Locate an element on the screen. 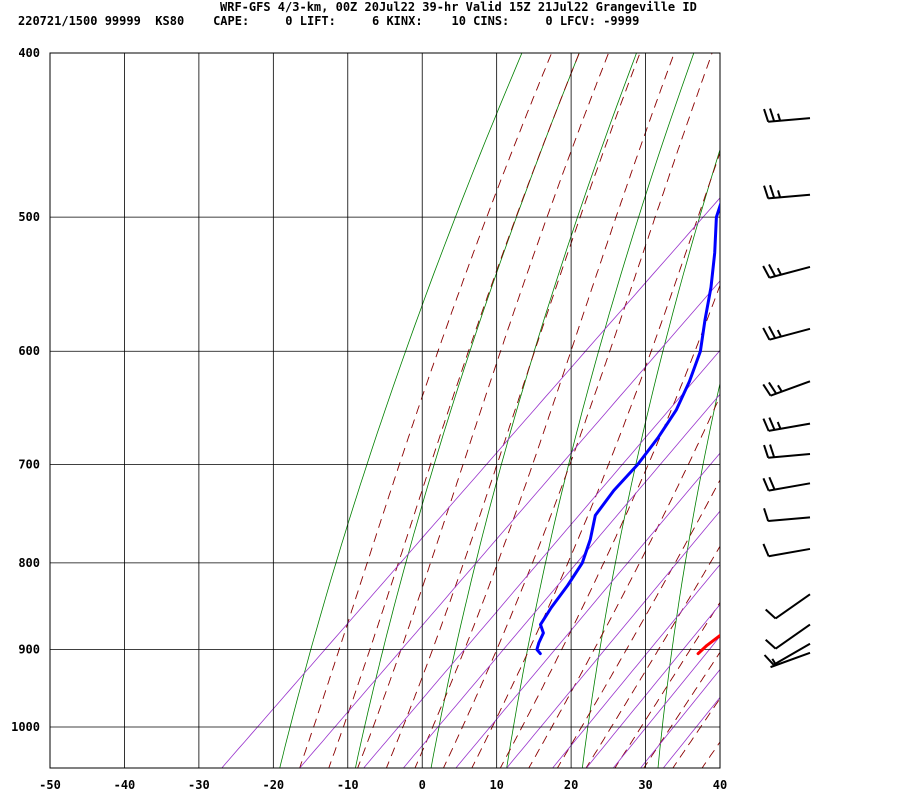  x-tick-label: 20 is located at coordinates (571, 785).